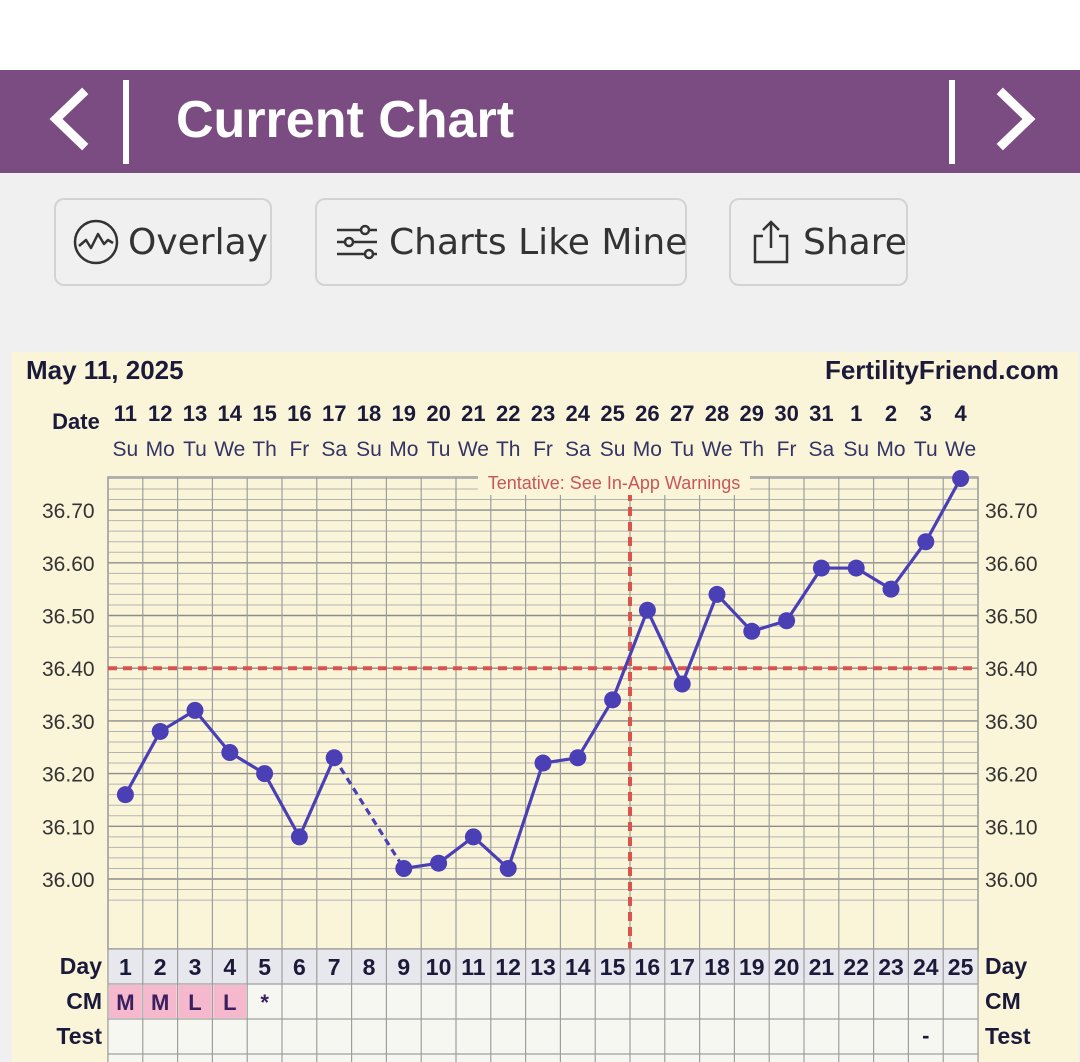  Describe the element at coordinates (538, 242) in the screenshot. I see `charts-like-mine-label: Charts Like Mine` at that location.